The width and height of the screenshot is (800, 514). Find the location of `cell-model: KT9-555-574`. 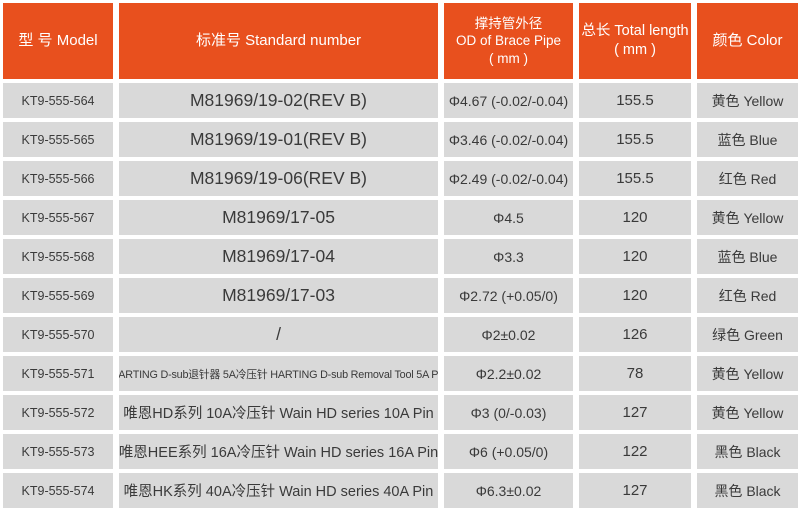

cell-model: KT9-555-574 is located at coordinates (58, 490).